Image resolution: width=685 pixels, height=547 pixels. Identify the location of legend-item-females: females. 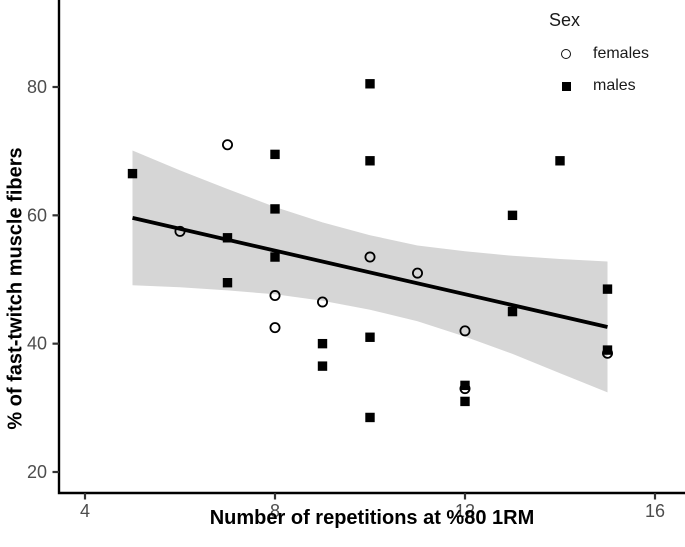
(614, 54).